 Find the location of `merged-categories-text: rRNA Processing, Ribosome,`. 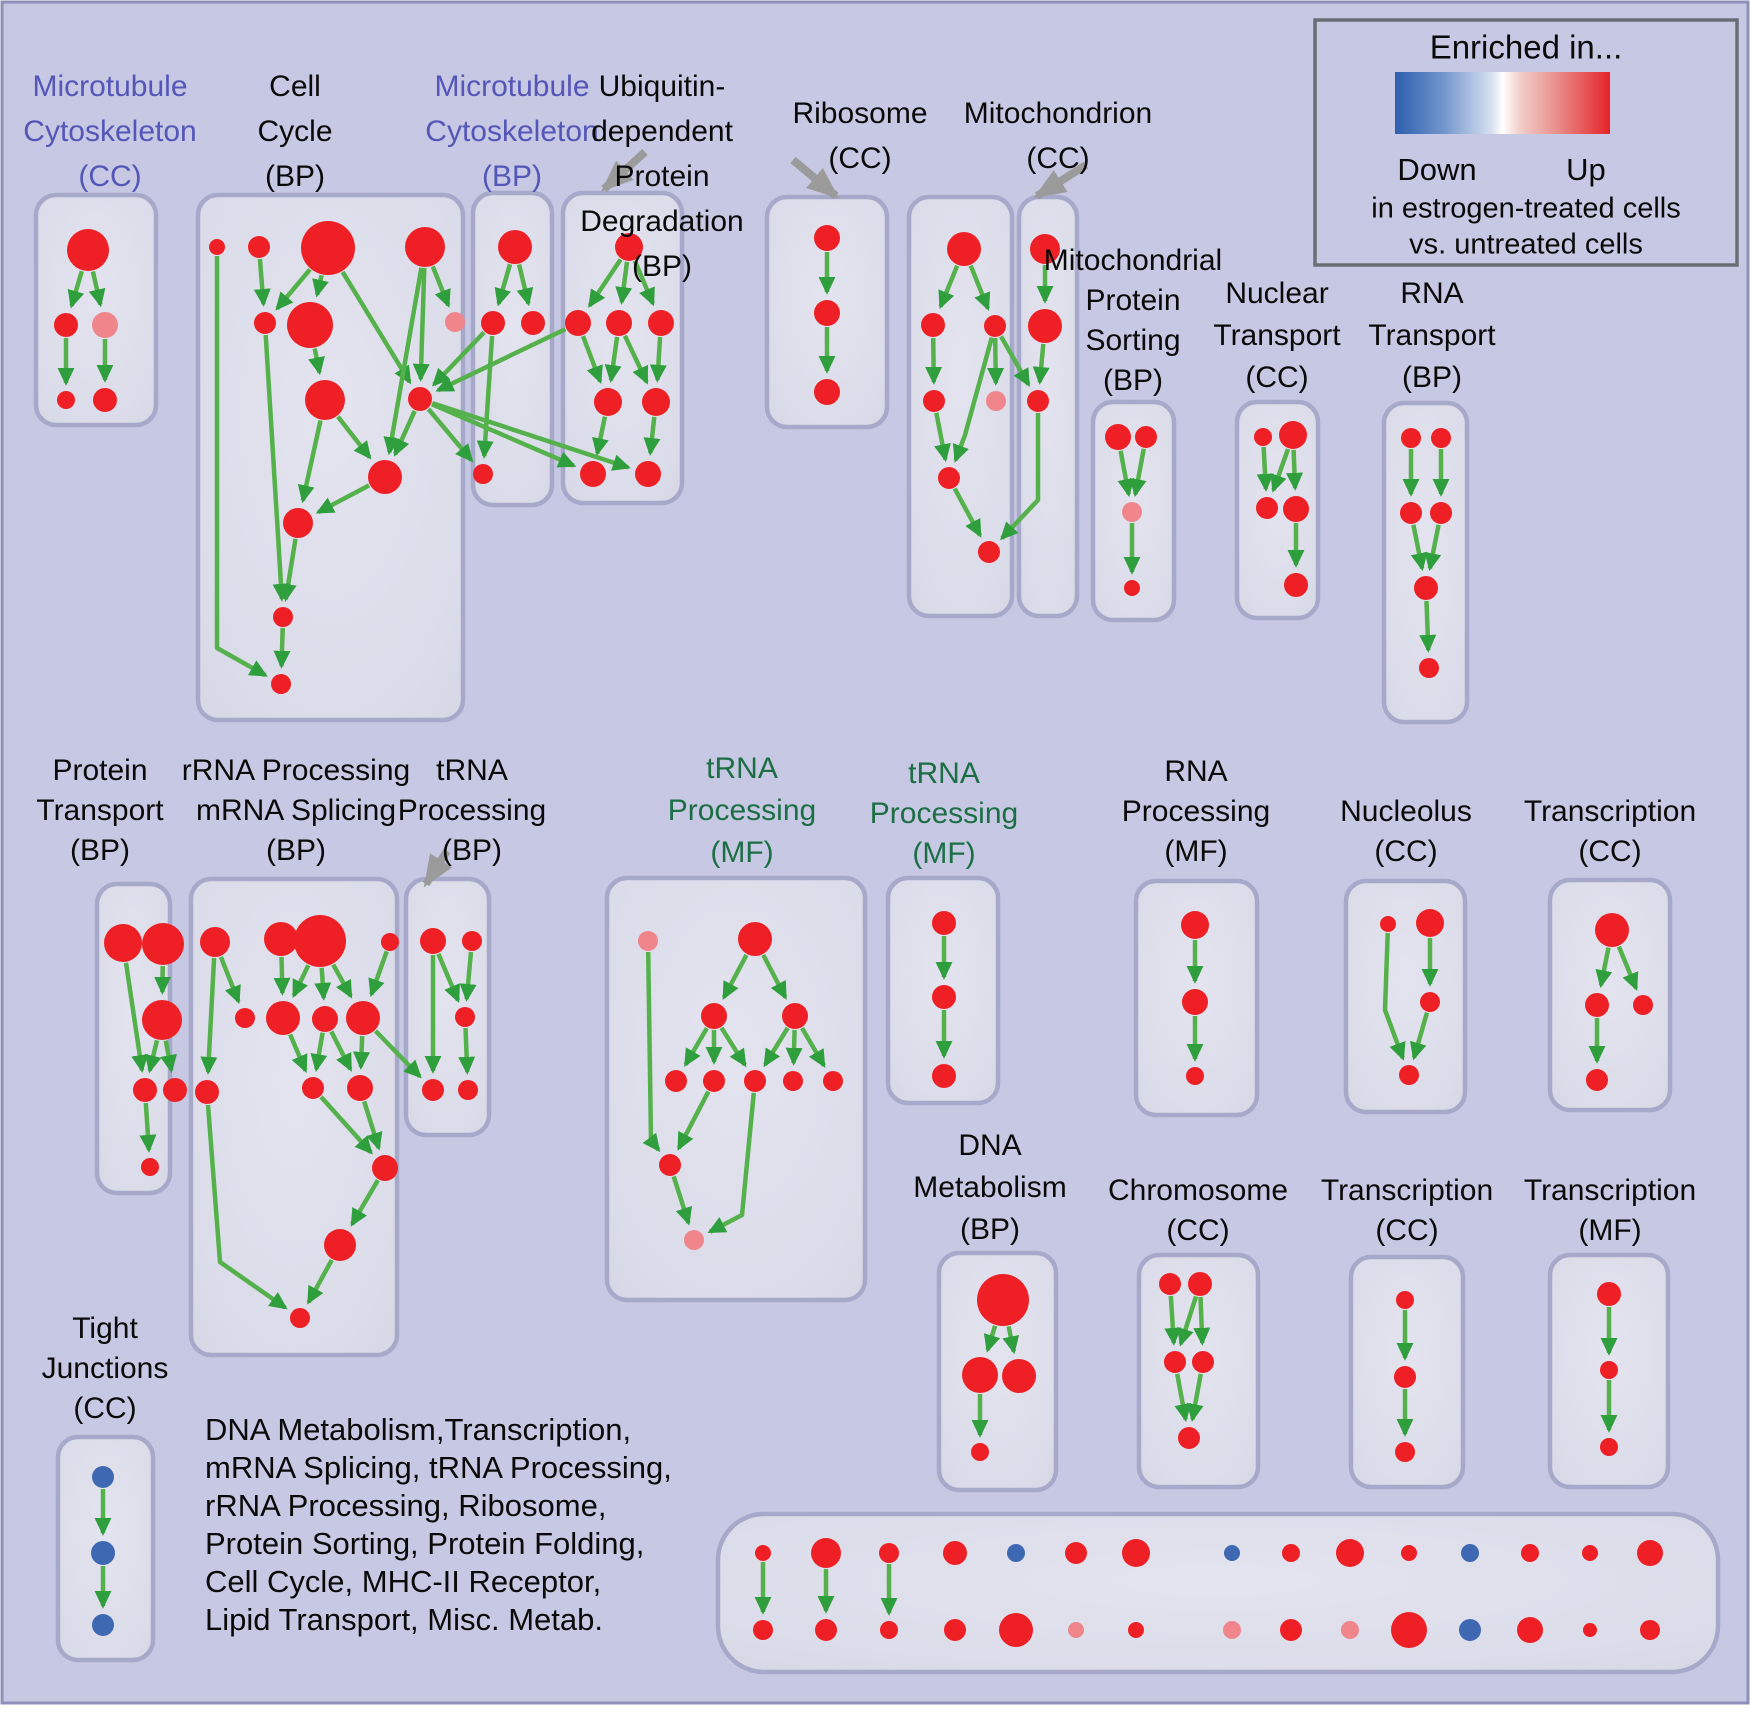

merged-categories-text: rRNA Processing, Ribosome, is located at coordinates (405, 1505).